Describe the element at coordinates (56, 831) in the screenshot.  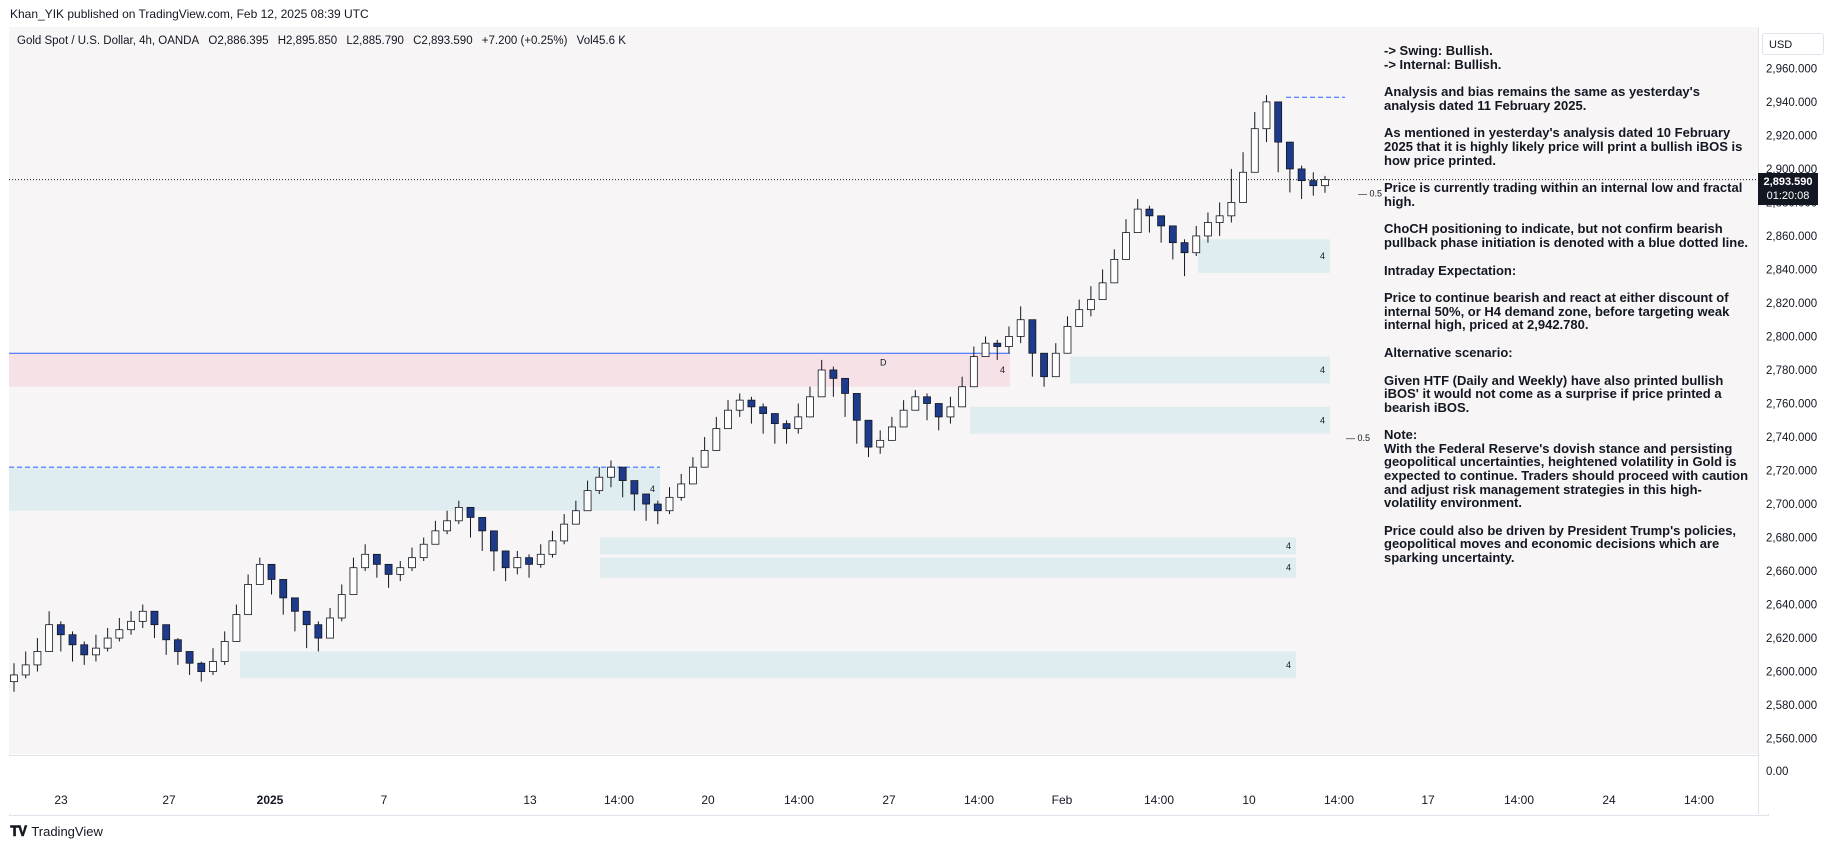
I see `footer-brand: 𝐓𝐕 TradingView` at that location.